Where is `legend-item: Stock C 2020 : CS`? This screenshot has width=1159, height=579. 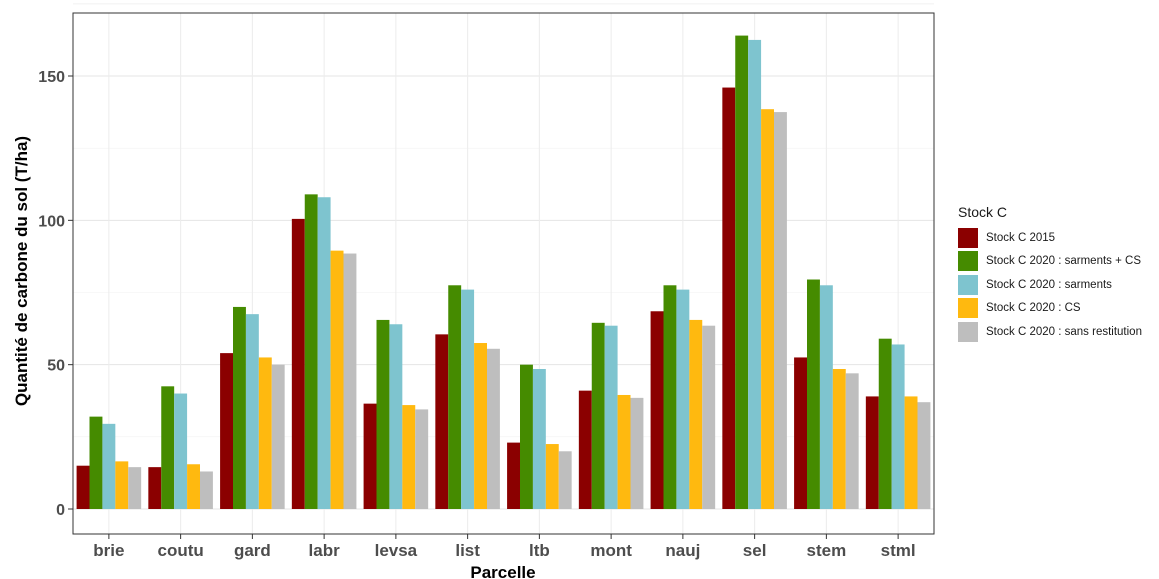 legend-item: Stock C 2020 : CS is located at coordinates (1050, 309).